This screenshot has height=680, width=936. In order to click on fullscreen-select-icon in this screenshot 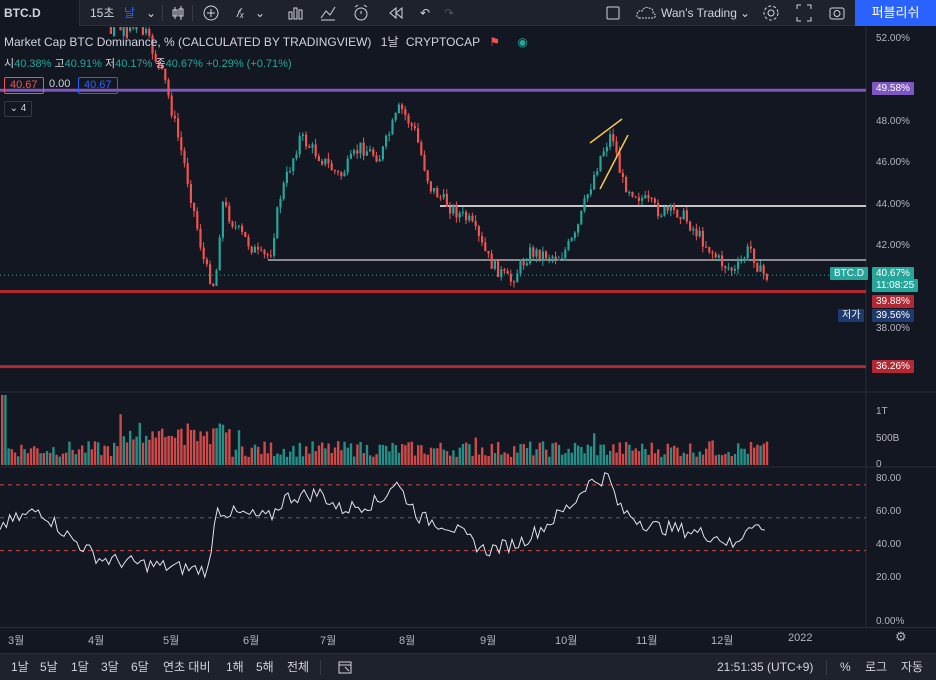, I will do `click(613, 13)`.